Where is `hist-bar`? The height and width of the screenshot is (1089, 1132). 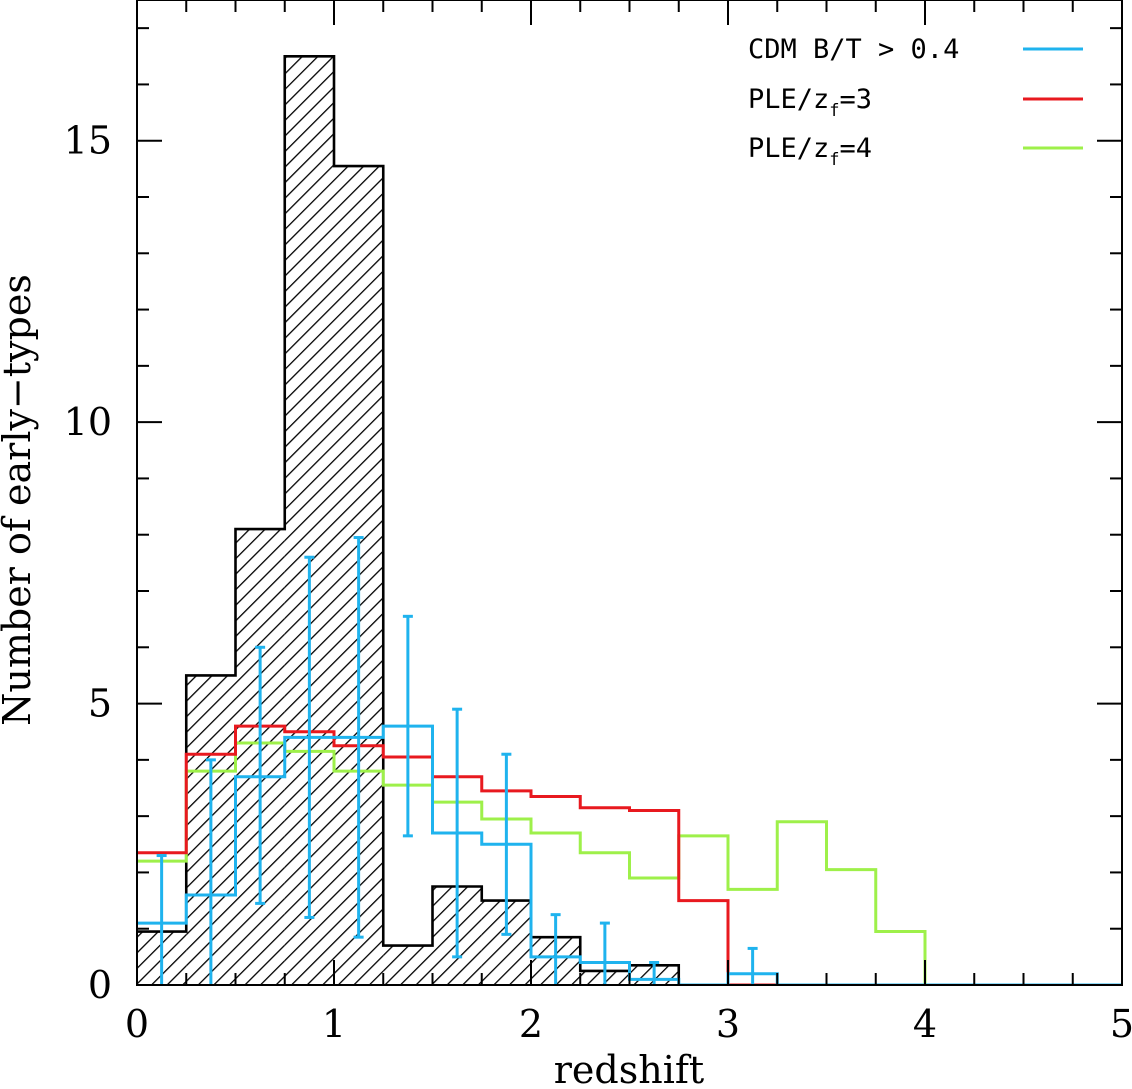 hist-bar is located at coordinates (408, 965).